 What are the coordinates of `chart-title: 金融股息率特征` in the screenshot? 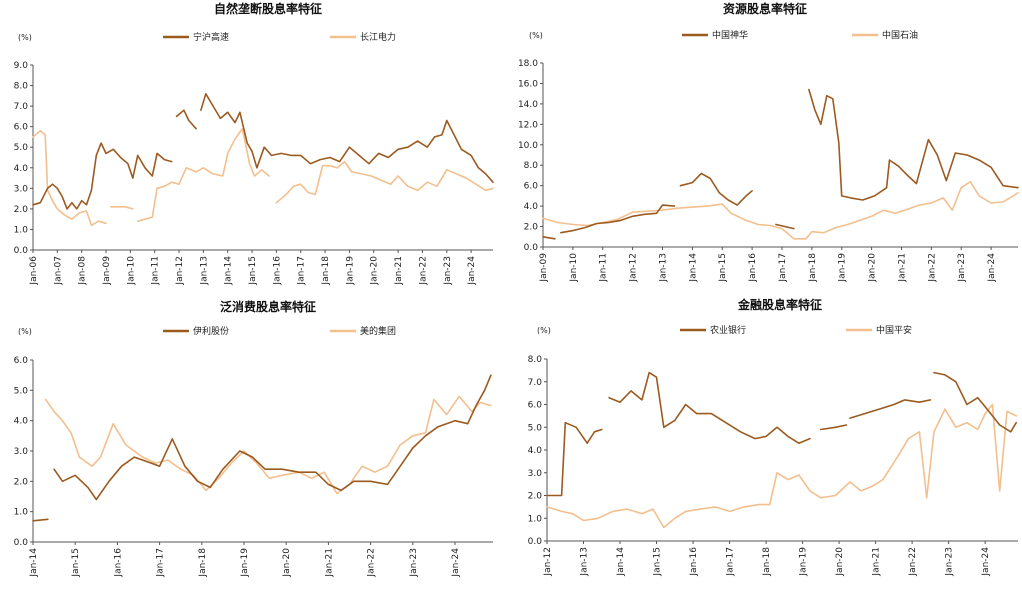 It's located at (779, 304).